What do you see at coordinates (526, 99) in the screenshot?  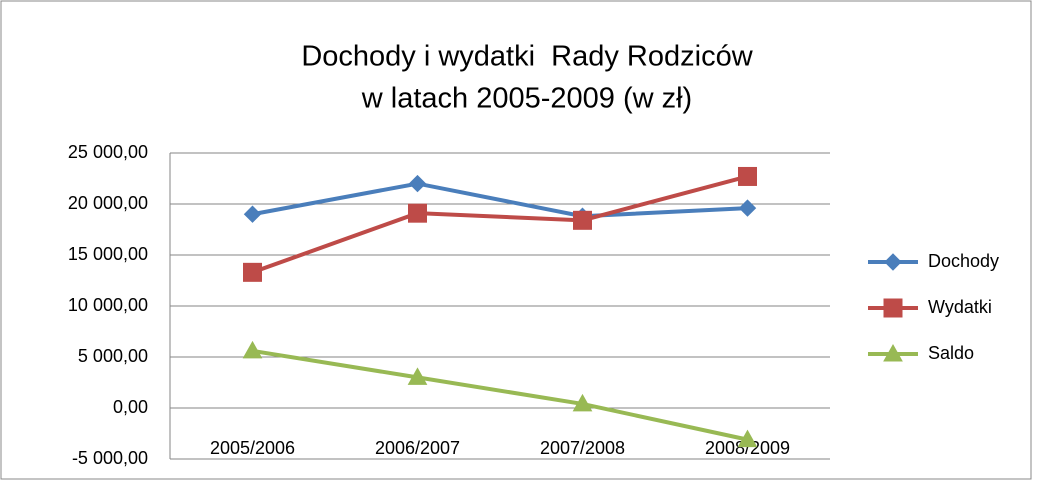 I see `chart-title: w latach 2005-2009 (w zł)` at bounding box center [526, 99].